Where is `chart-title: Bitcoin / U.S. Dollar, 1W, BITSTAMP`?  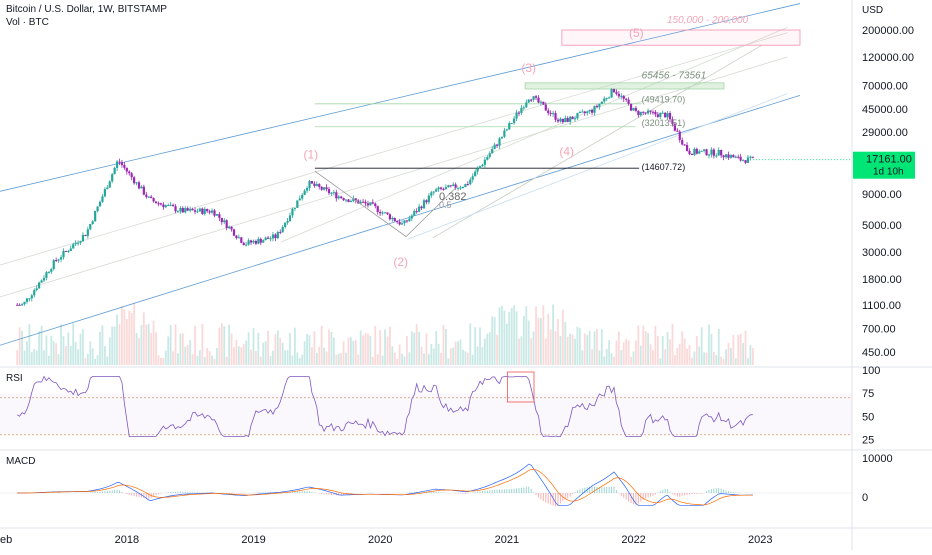 chart-title: Bitcoin / U.S. Dollar, 1W, BITSTAMP is located at coordinates (86, 9).